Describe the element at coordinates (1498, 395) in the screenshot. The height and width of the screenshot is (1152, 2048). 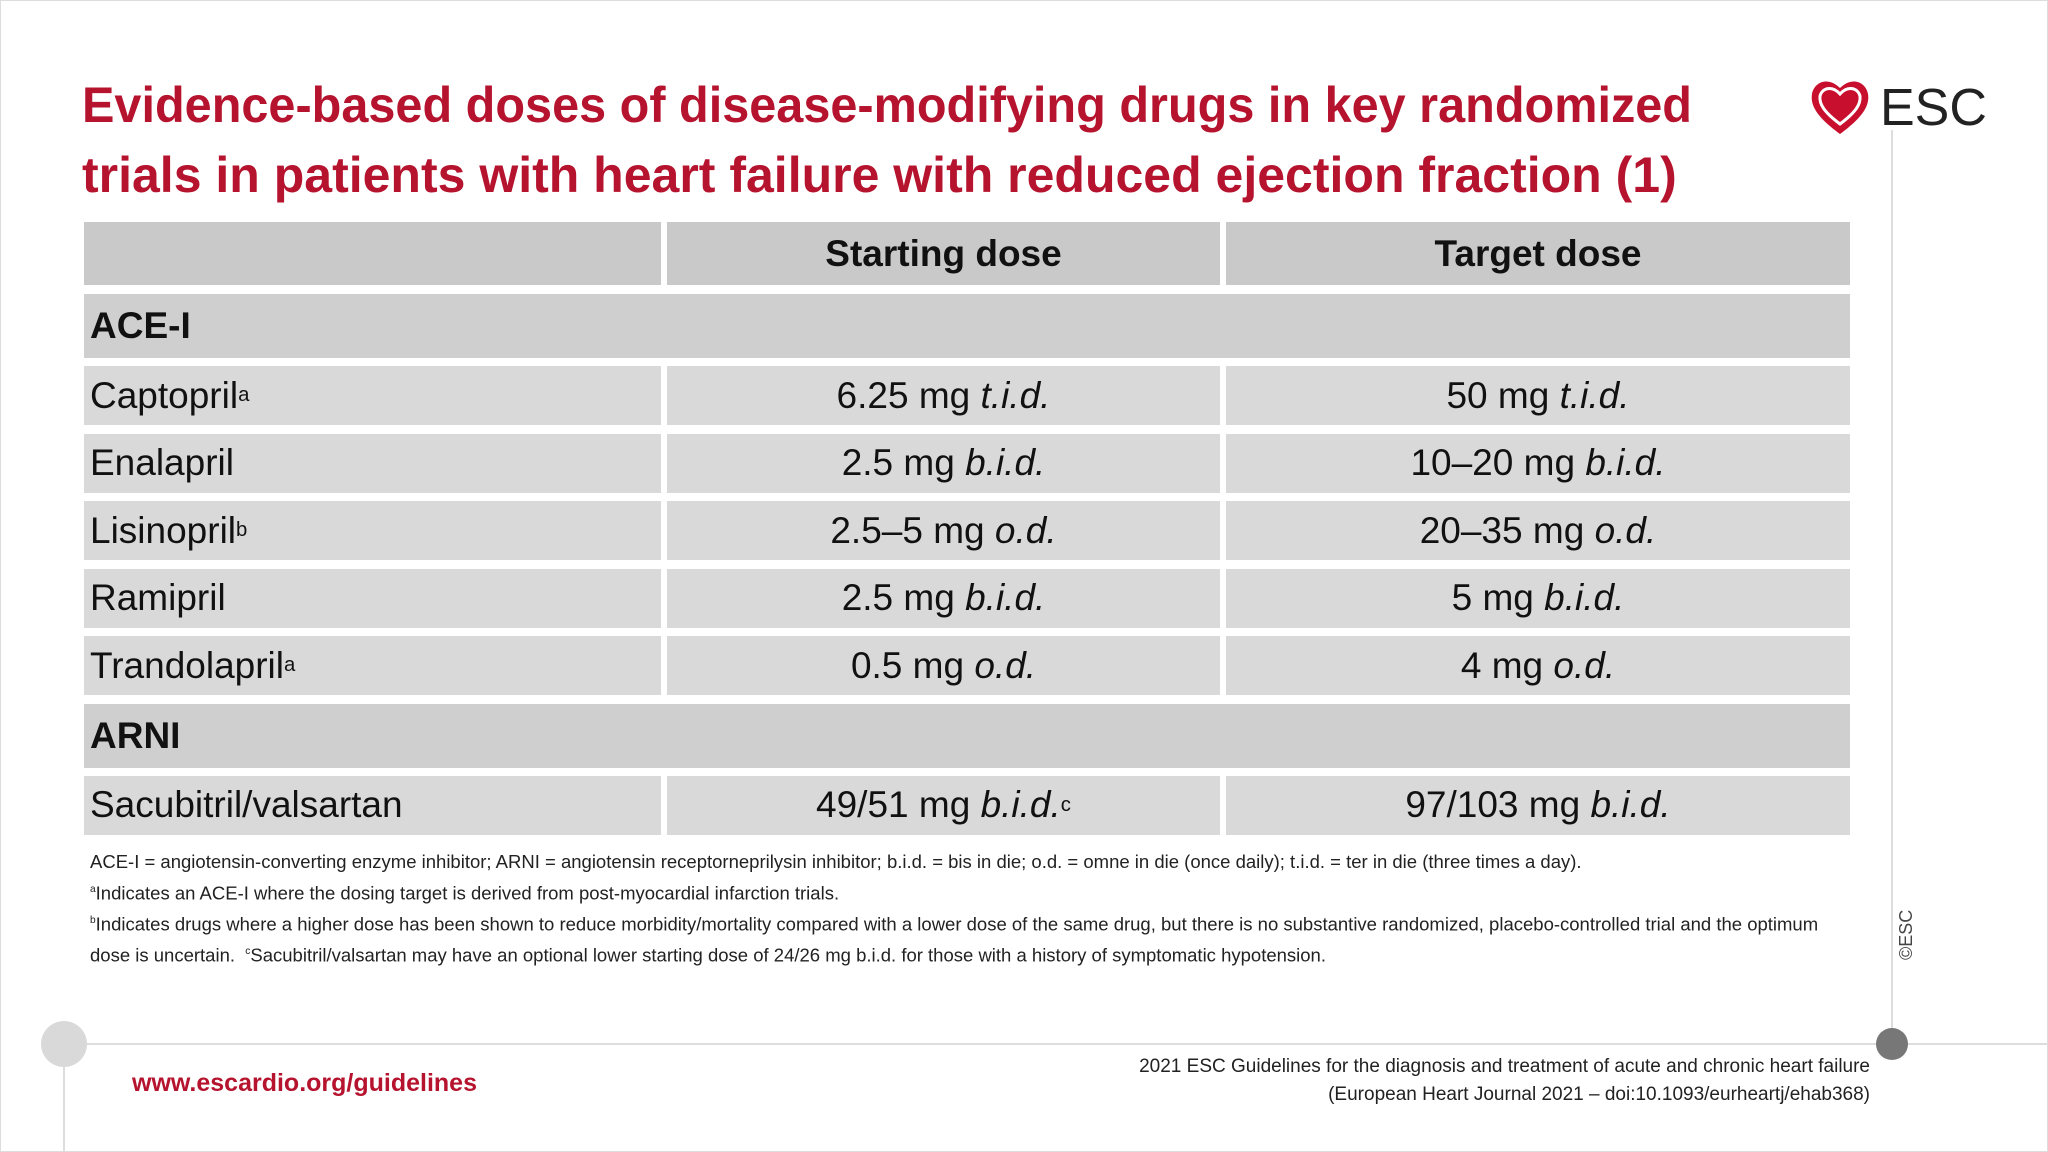
I see `dose-amount: 50 mg` at that location.